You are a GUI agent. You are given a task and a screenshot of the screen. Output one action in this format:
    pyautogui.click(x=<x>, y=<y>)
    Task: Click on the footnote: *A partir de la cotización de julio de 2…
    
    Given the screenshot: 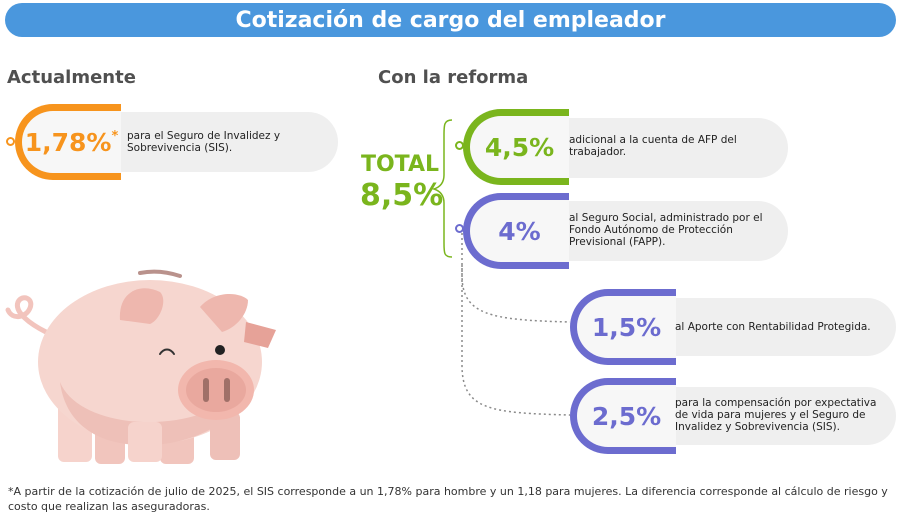 What is the action you would take?
    pyautogui.click(x=448, y=499)
    